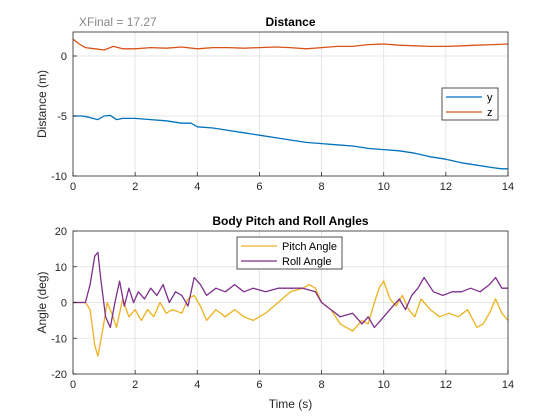  Describe the element at coordinates (307, 262) in the screenshot. I see `legend-label-roll-angle: Roll Angle` at that location.